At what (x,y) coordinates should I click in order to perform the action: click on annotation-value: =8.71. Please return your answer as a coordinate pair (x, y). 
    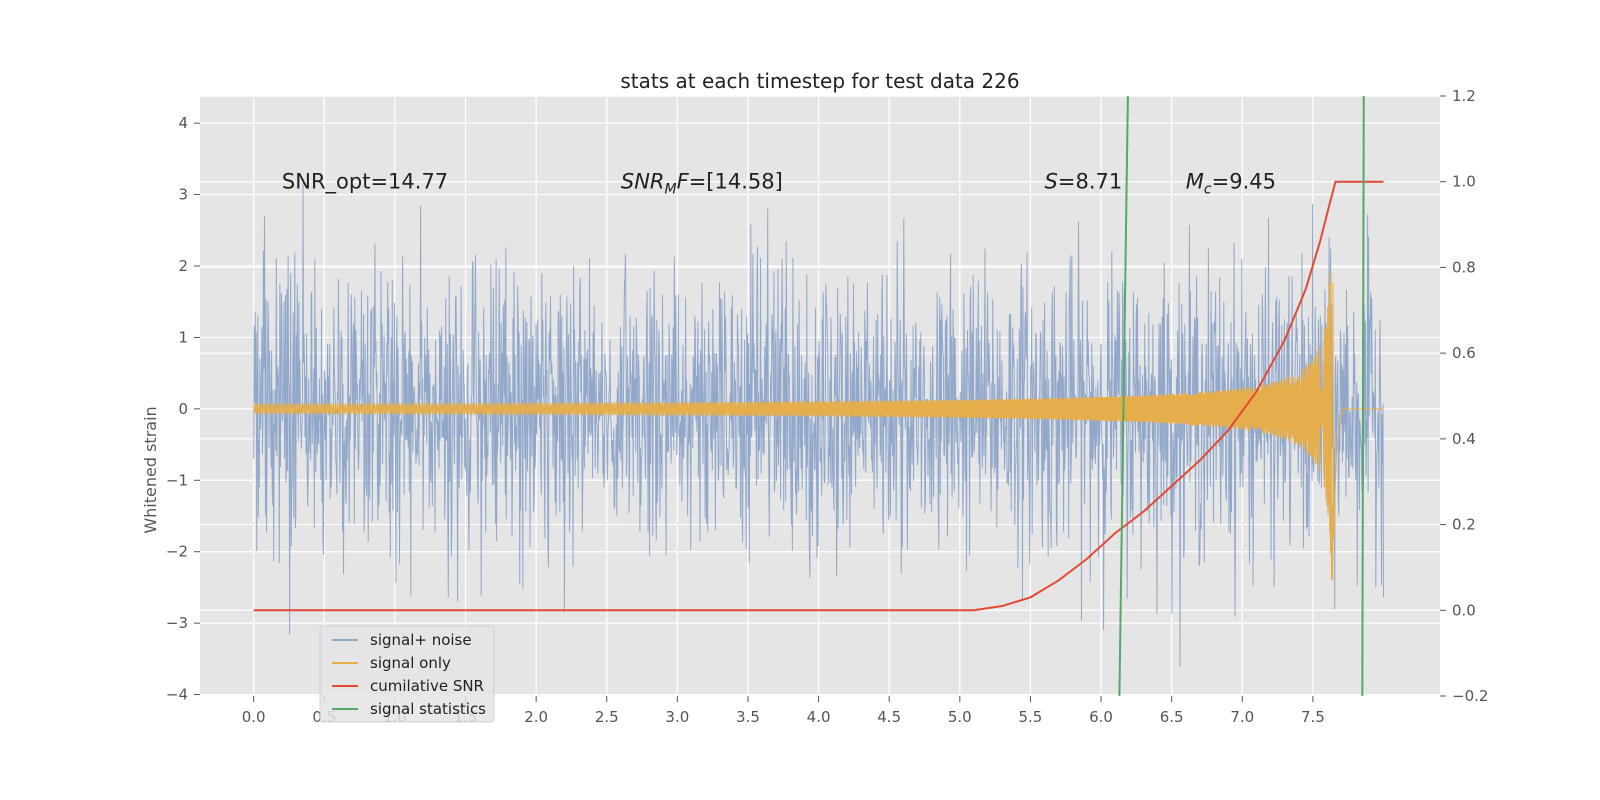
    Looking at the image, I should click on (1090, 181).